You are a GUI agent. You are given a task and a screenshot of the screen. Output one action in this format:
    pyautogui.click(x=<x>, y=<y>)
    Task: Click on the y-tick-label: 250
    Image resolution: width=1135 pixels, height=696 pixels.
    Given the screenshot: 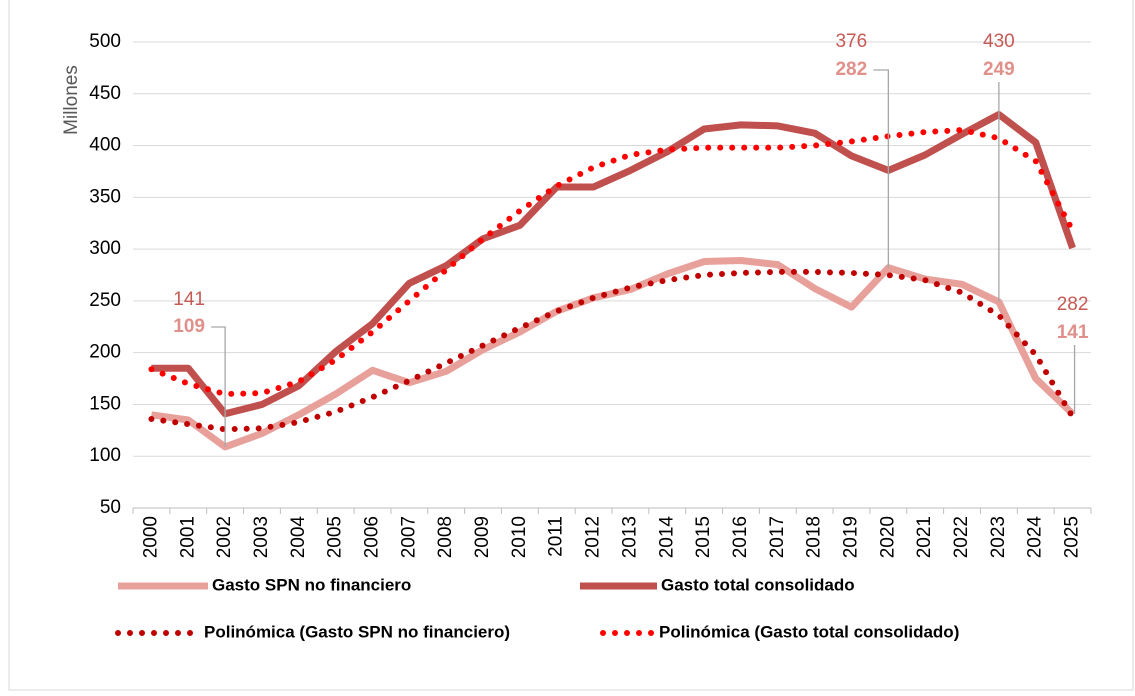 What is the action you would take?
    pyautogui.click(x=105, y=300)
    